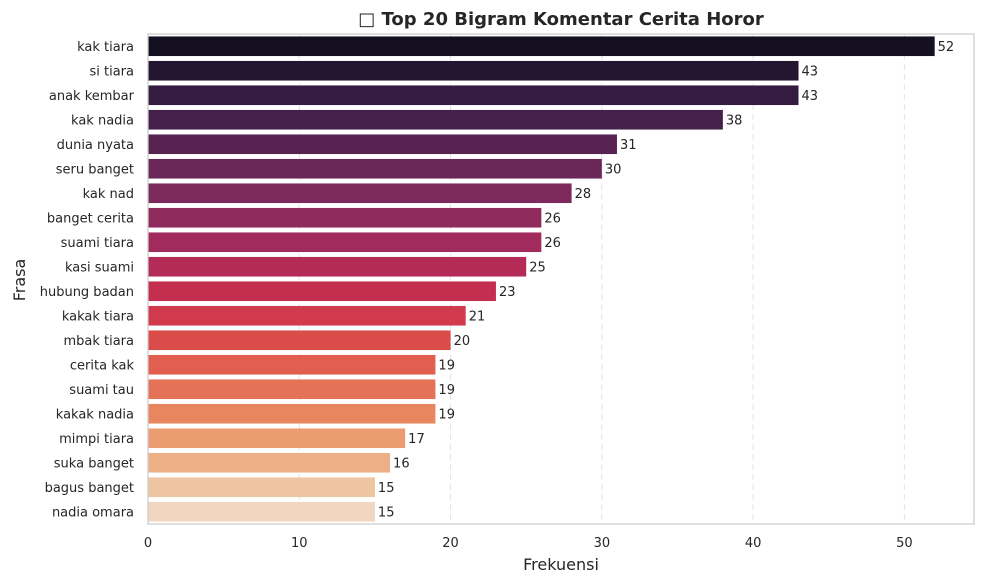 Image resolution: width=984 pixels, height=584 pixels. What do you see at coordinates (95, 169) in the screenshot?
I see `category-label: seru banget` at bounding box center [95, 169].